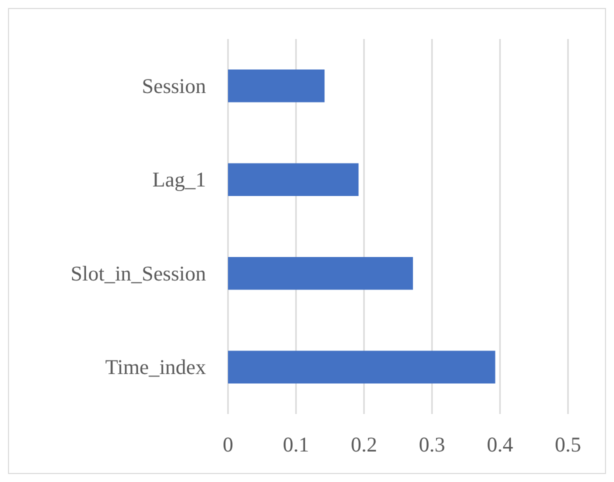  Describe the element at coordinates (174, 86) in the screenshot. I see `y-tick-label: Session` at that location.